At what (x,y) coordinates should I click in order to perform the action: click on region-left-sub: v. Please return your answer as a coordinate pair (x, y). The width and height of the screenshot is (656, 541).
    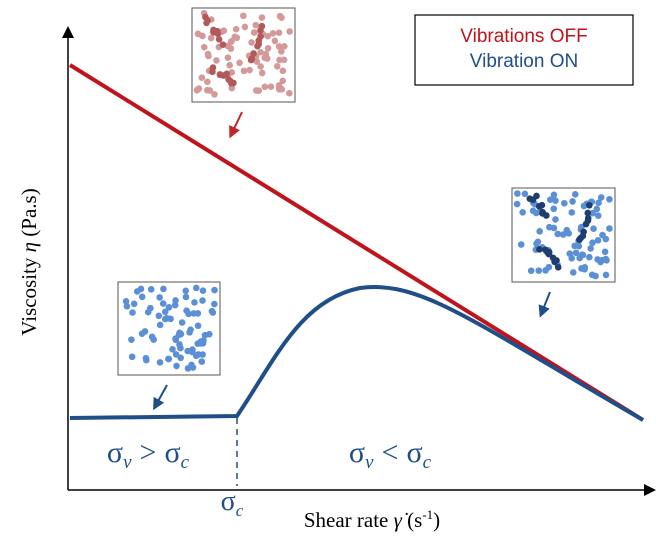
    Looking at the image, I should click on (369, 462).